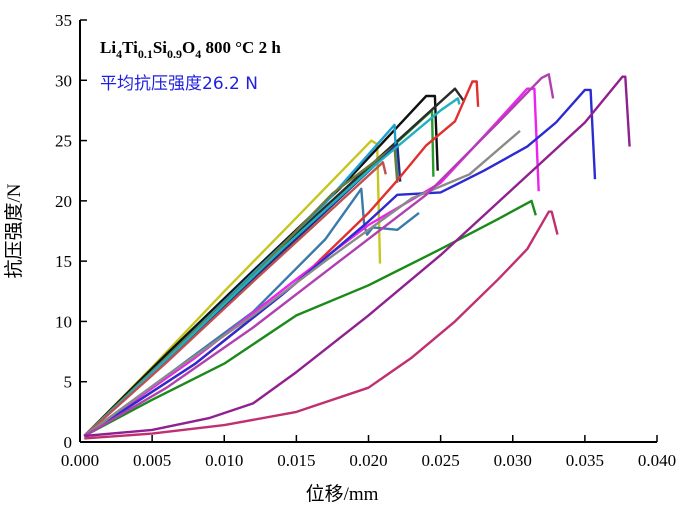 The image size is (684, 514). I want to click on x-axis-title: 位移/mm, so click(342, 494).